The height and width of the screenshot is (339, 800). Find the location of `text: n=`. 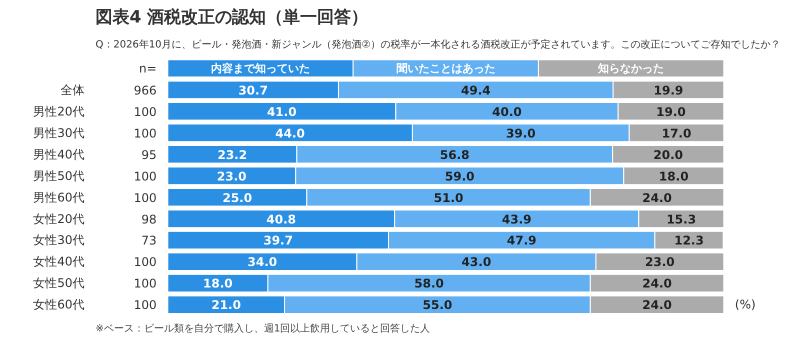

text: n= is located at coordinates (148, 68).